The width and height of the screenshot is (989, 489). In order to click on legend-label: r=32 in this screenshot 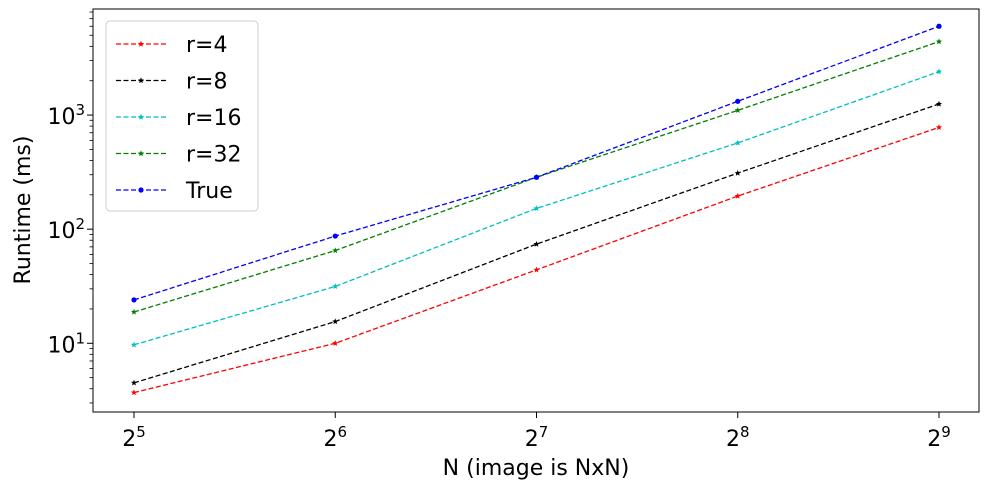, I will do `click(213, 155)`.